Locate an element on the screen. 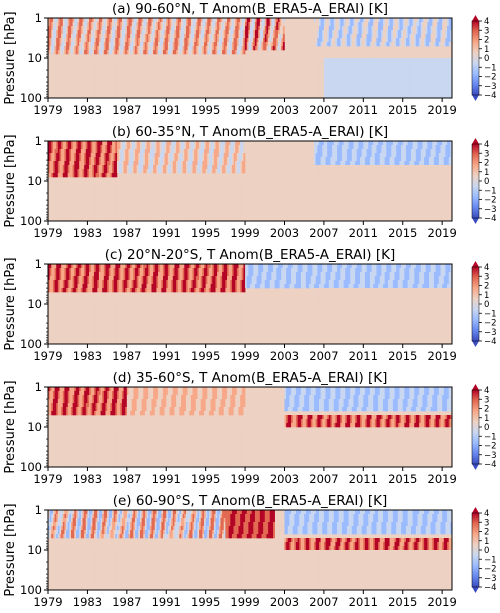 This screenshot has height=613, width=500. panel-title: (e) 60-90°S, T Anom(B_ERA5-A_ERAI) [K] is located at coordinates (250, 501).